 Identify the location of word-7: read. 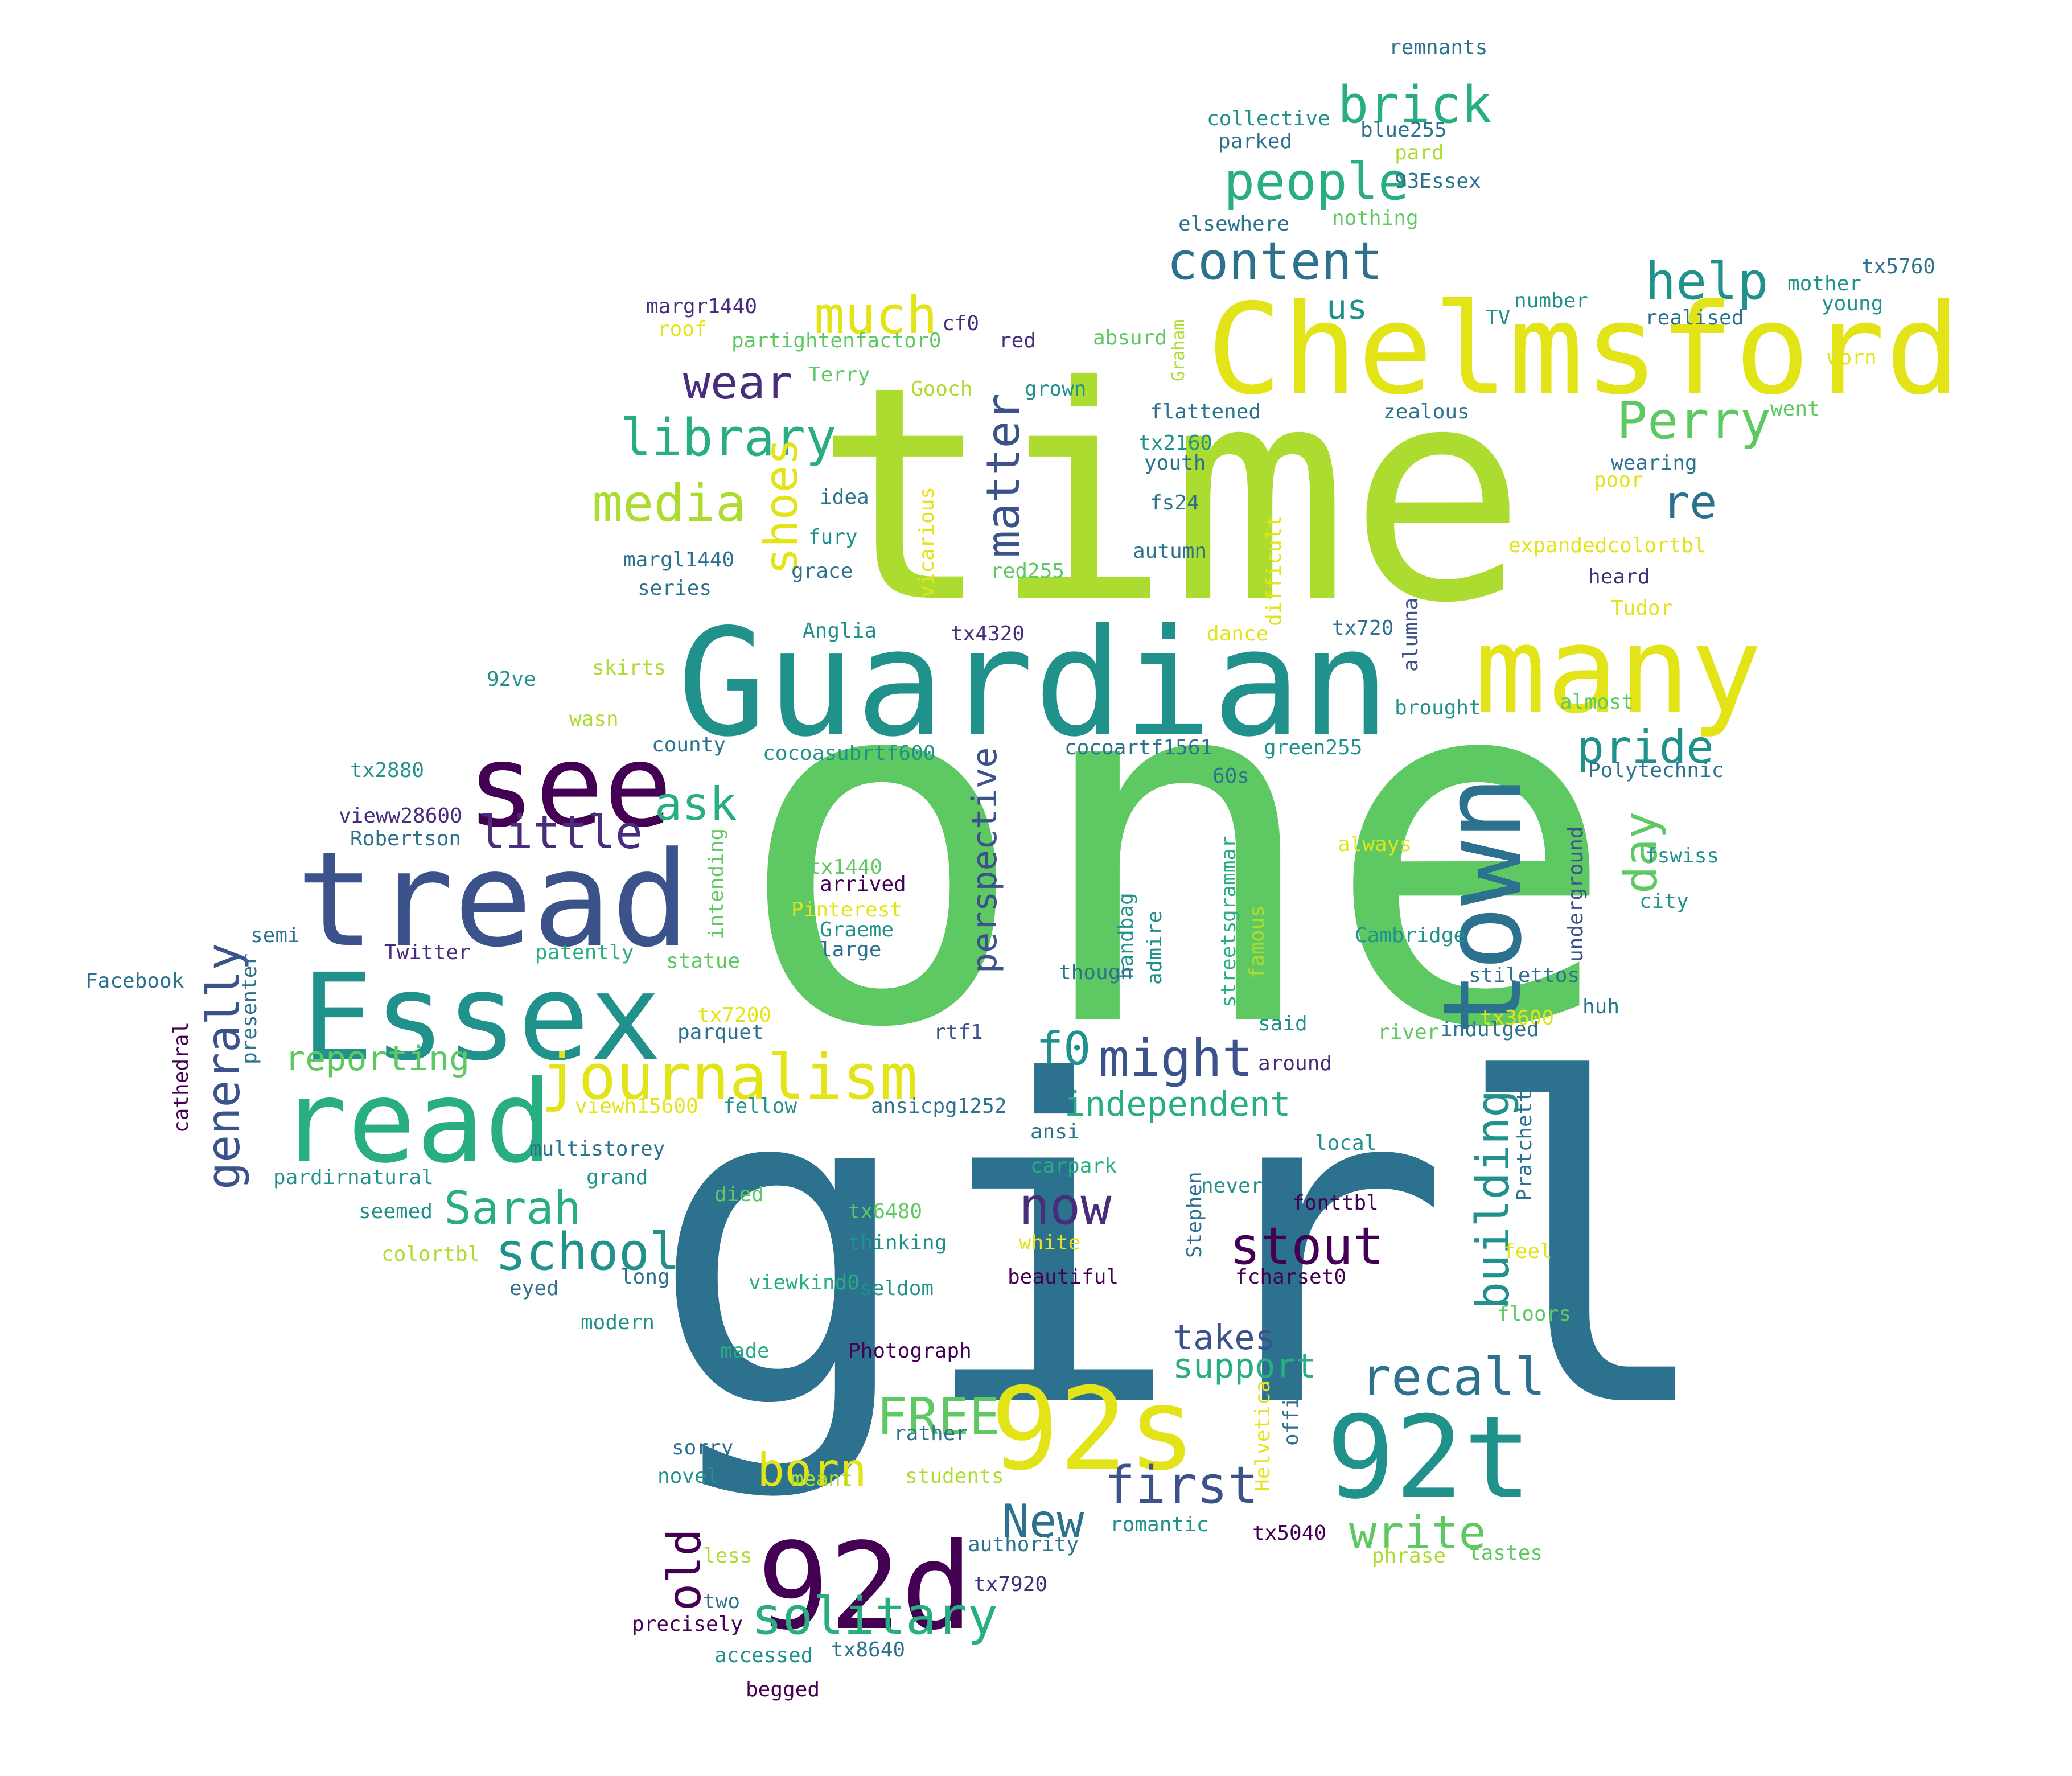
(416, 1122).